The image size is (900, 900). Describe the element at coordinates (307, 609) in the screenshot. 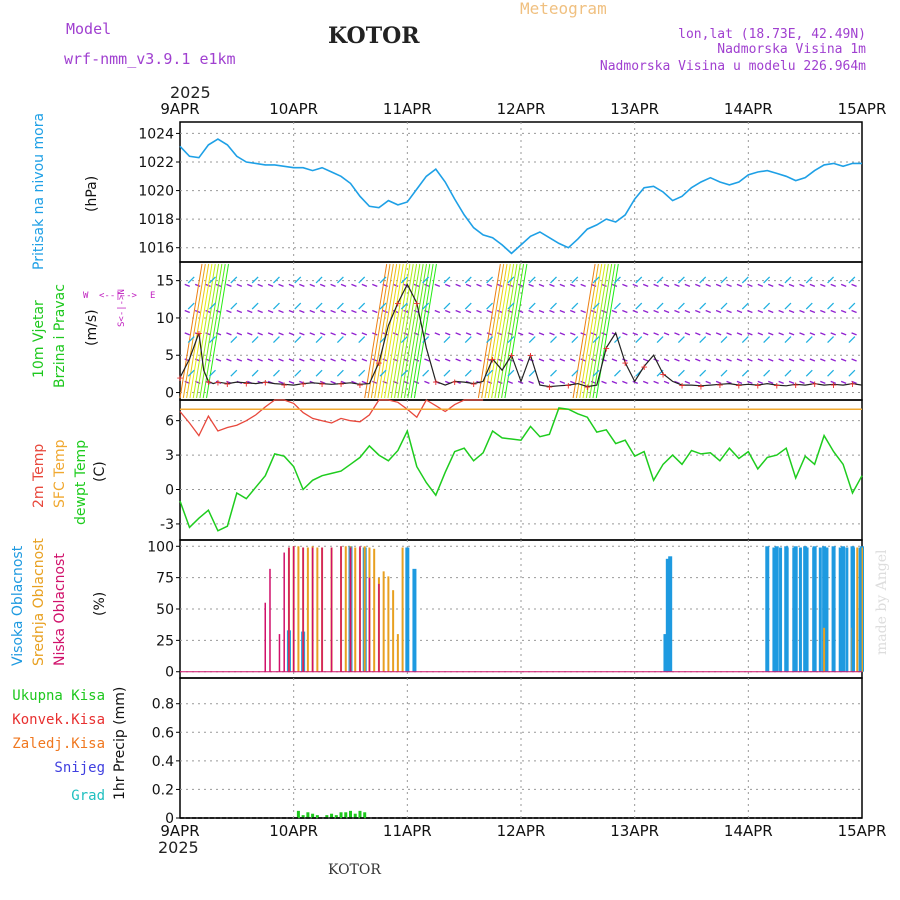

I see `cloud-bar-mid` at that location.